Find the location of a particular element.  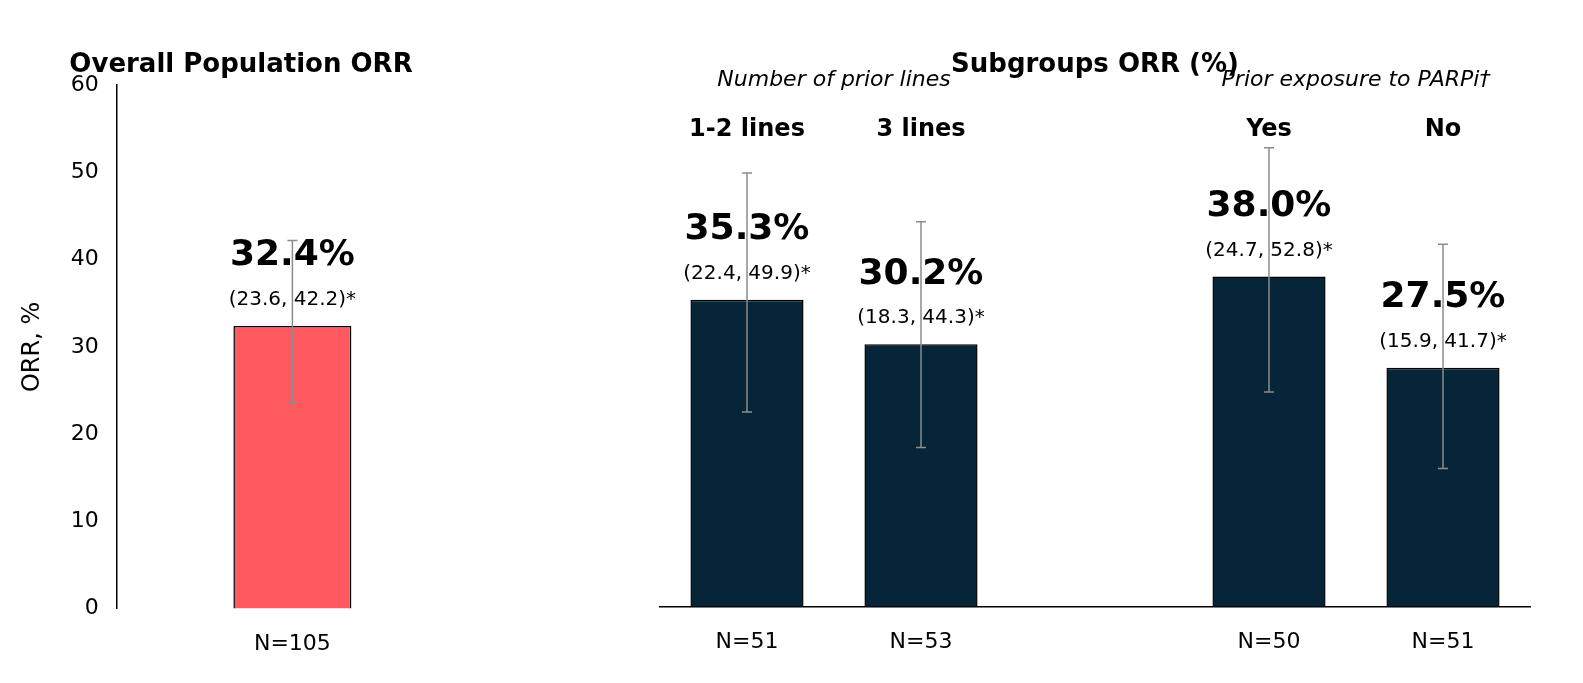

annotation: 3 lines is located at coordinates (921, 128).